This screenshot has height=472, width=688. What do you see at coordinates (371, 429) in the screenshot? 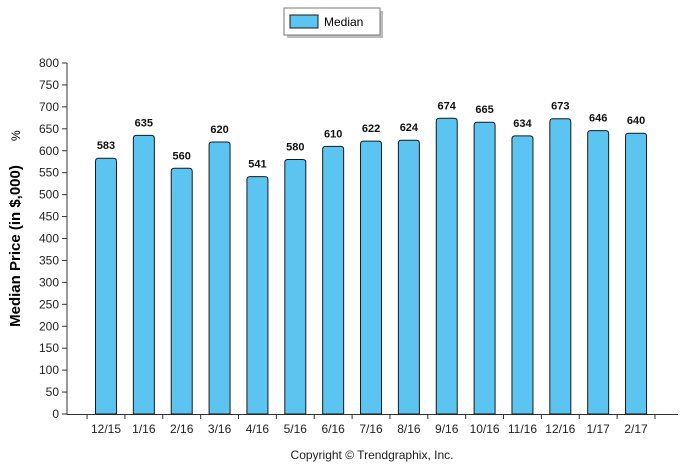
I see `x-tick-label: 7/16` at bounding box center [371, 429].